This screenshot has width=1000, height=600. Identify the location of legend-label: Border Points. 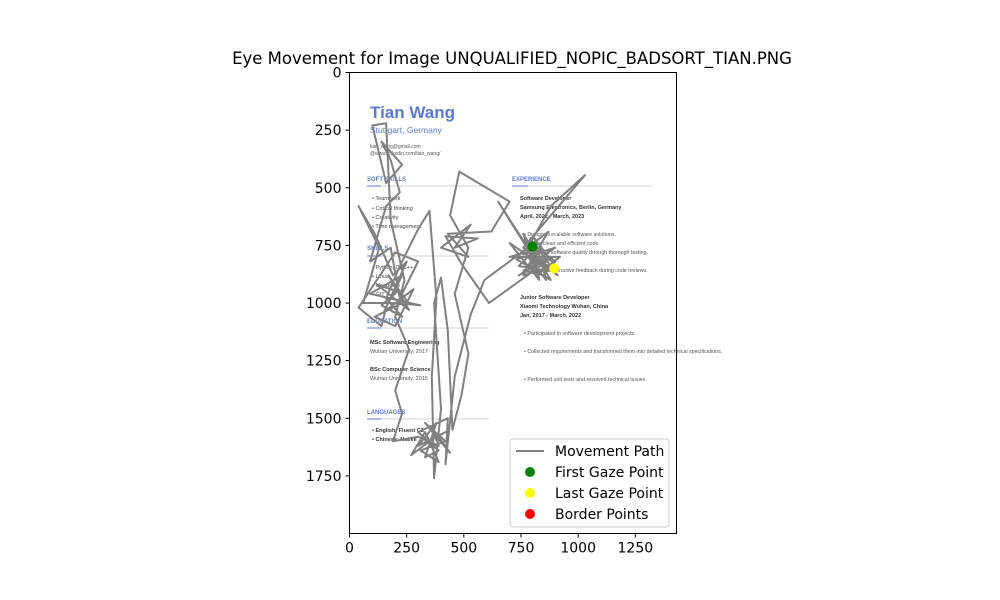
(601, 515).